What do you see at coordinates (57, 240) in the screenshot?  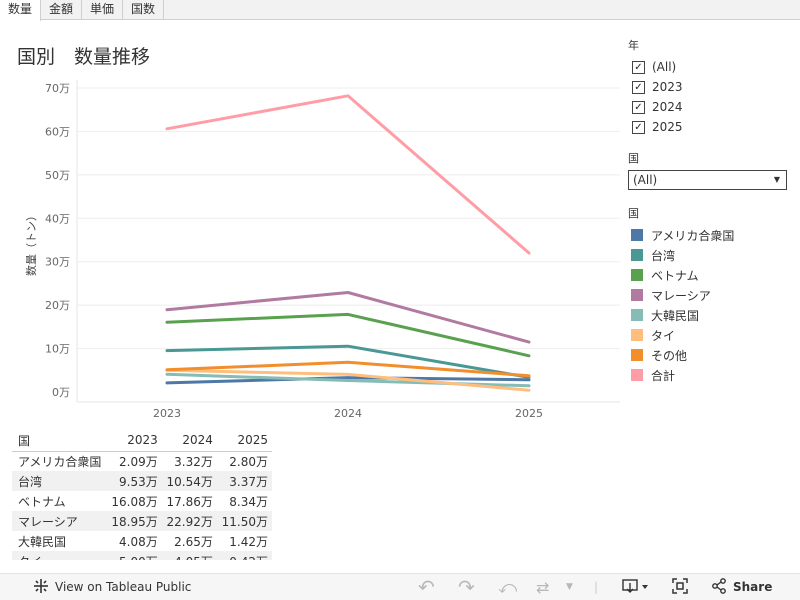 I see `y-axis-ticks: 0万 10万 20万 30万 40万 50万 60万 70万` at bounding box center [57, 240].